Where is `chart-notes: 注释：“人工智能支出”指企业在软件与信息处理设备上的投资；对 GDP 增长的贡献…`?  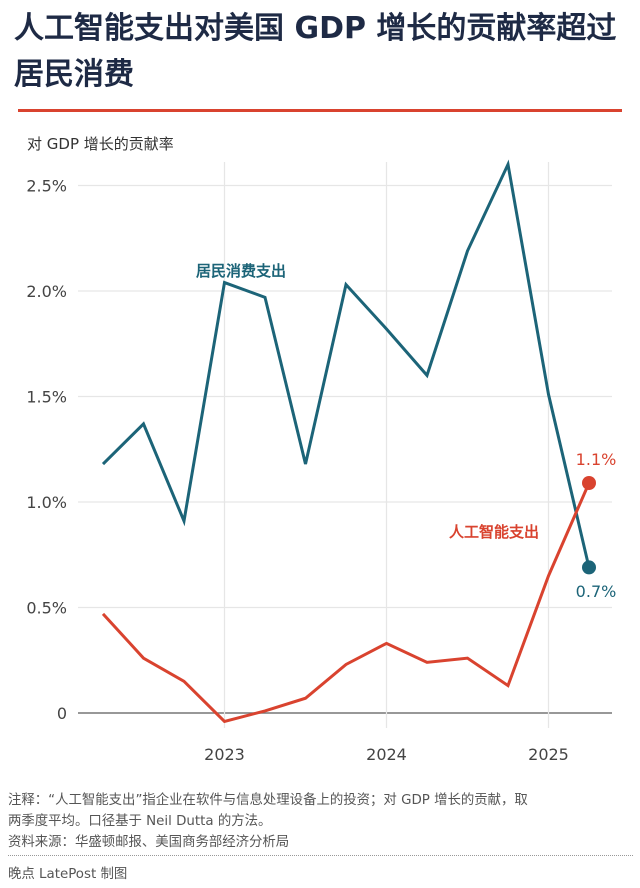
chart-notes: 注释：“人工智能支出”指企业在软件与信息处理设备上的投资；对 GDP 增长的贡献… is located at coordinates (321, 821).